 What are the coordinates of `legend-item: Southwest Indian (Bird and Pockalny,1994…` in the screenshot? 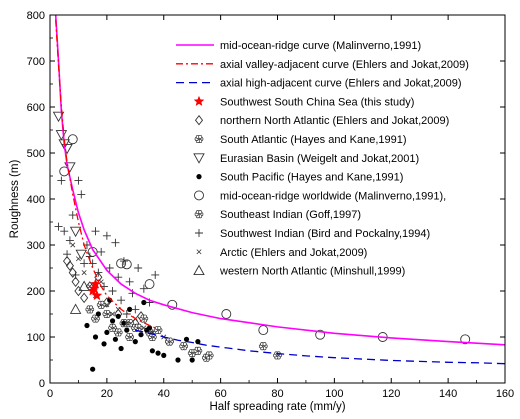 It's located at (312, 234).